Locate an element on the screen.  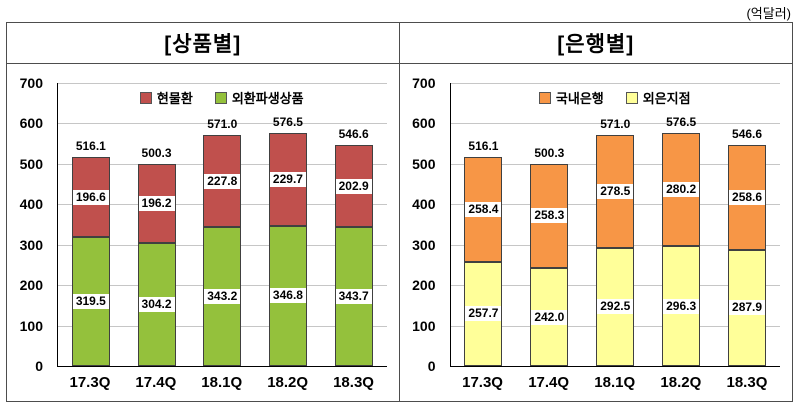
legend-label: 현물환 is located at coordinates (174, 98).